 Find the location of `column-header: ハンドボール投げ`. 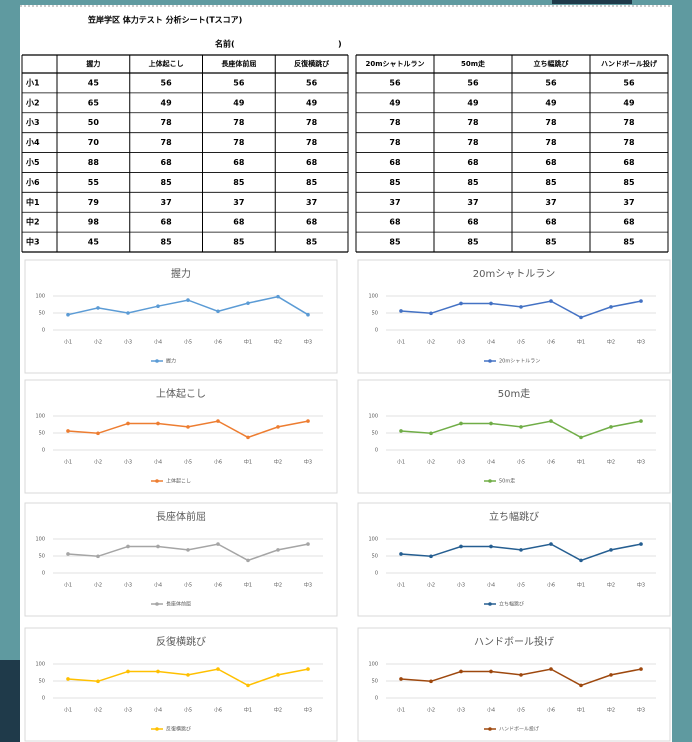

column-header: ハンドボール投げ is located at coordinates (629, 63).